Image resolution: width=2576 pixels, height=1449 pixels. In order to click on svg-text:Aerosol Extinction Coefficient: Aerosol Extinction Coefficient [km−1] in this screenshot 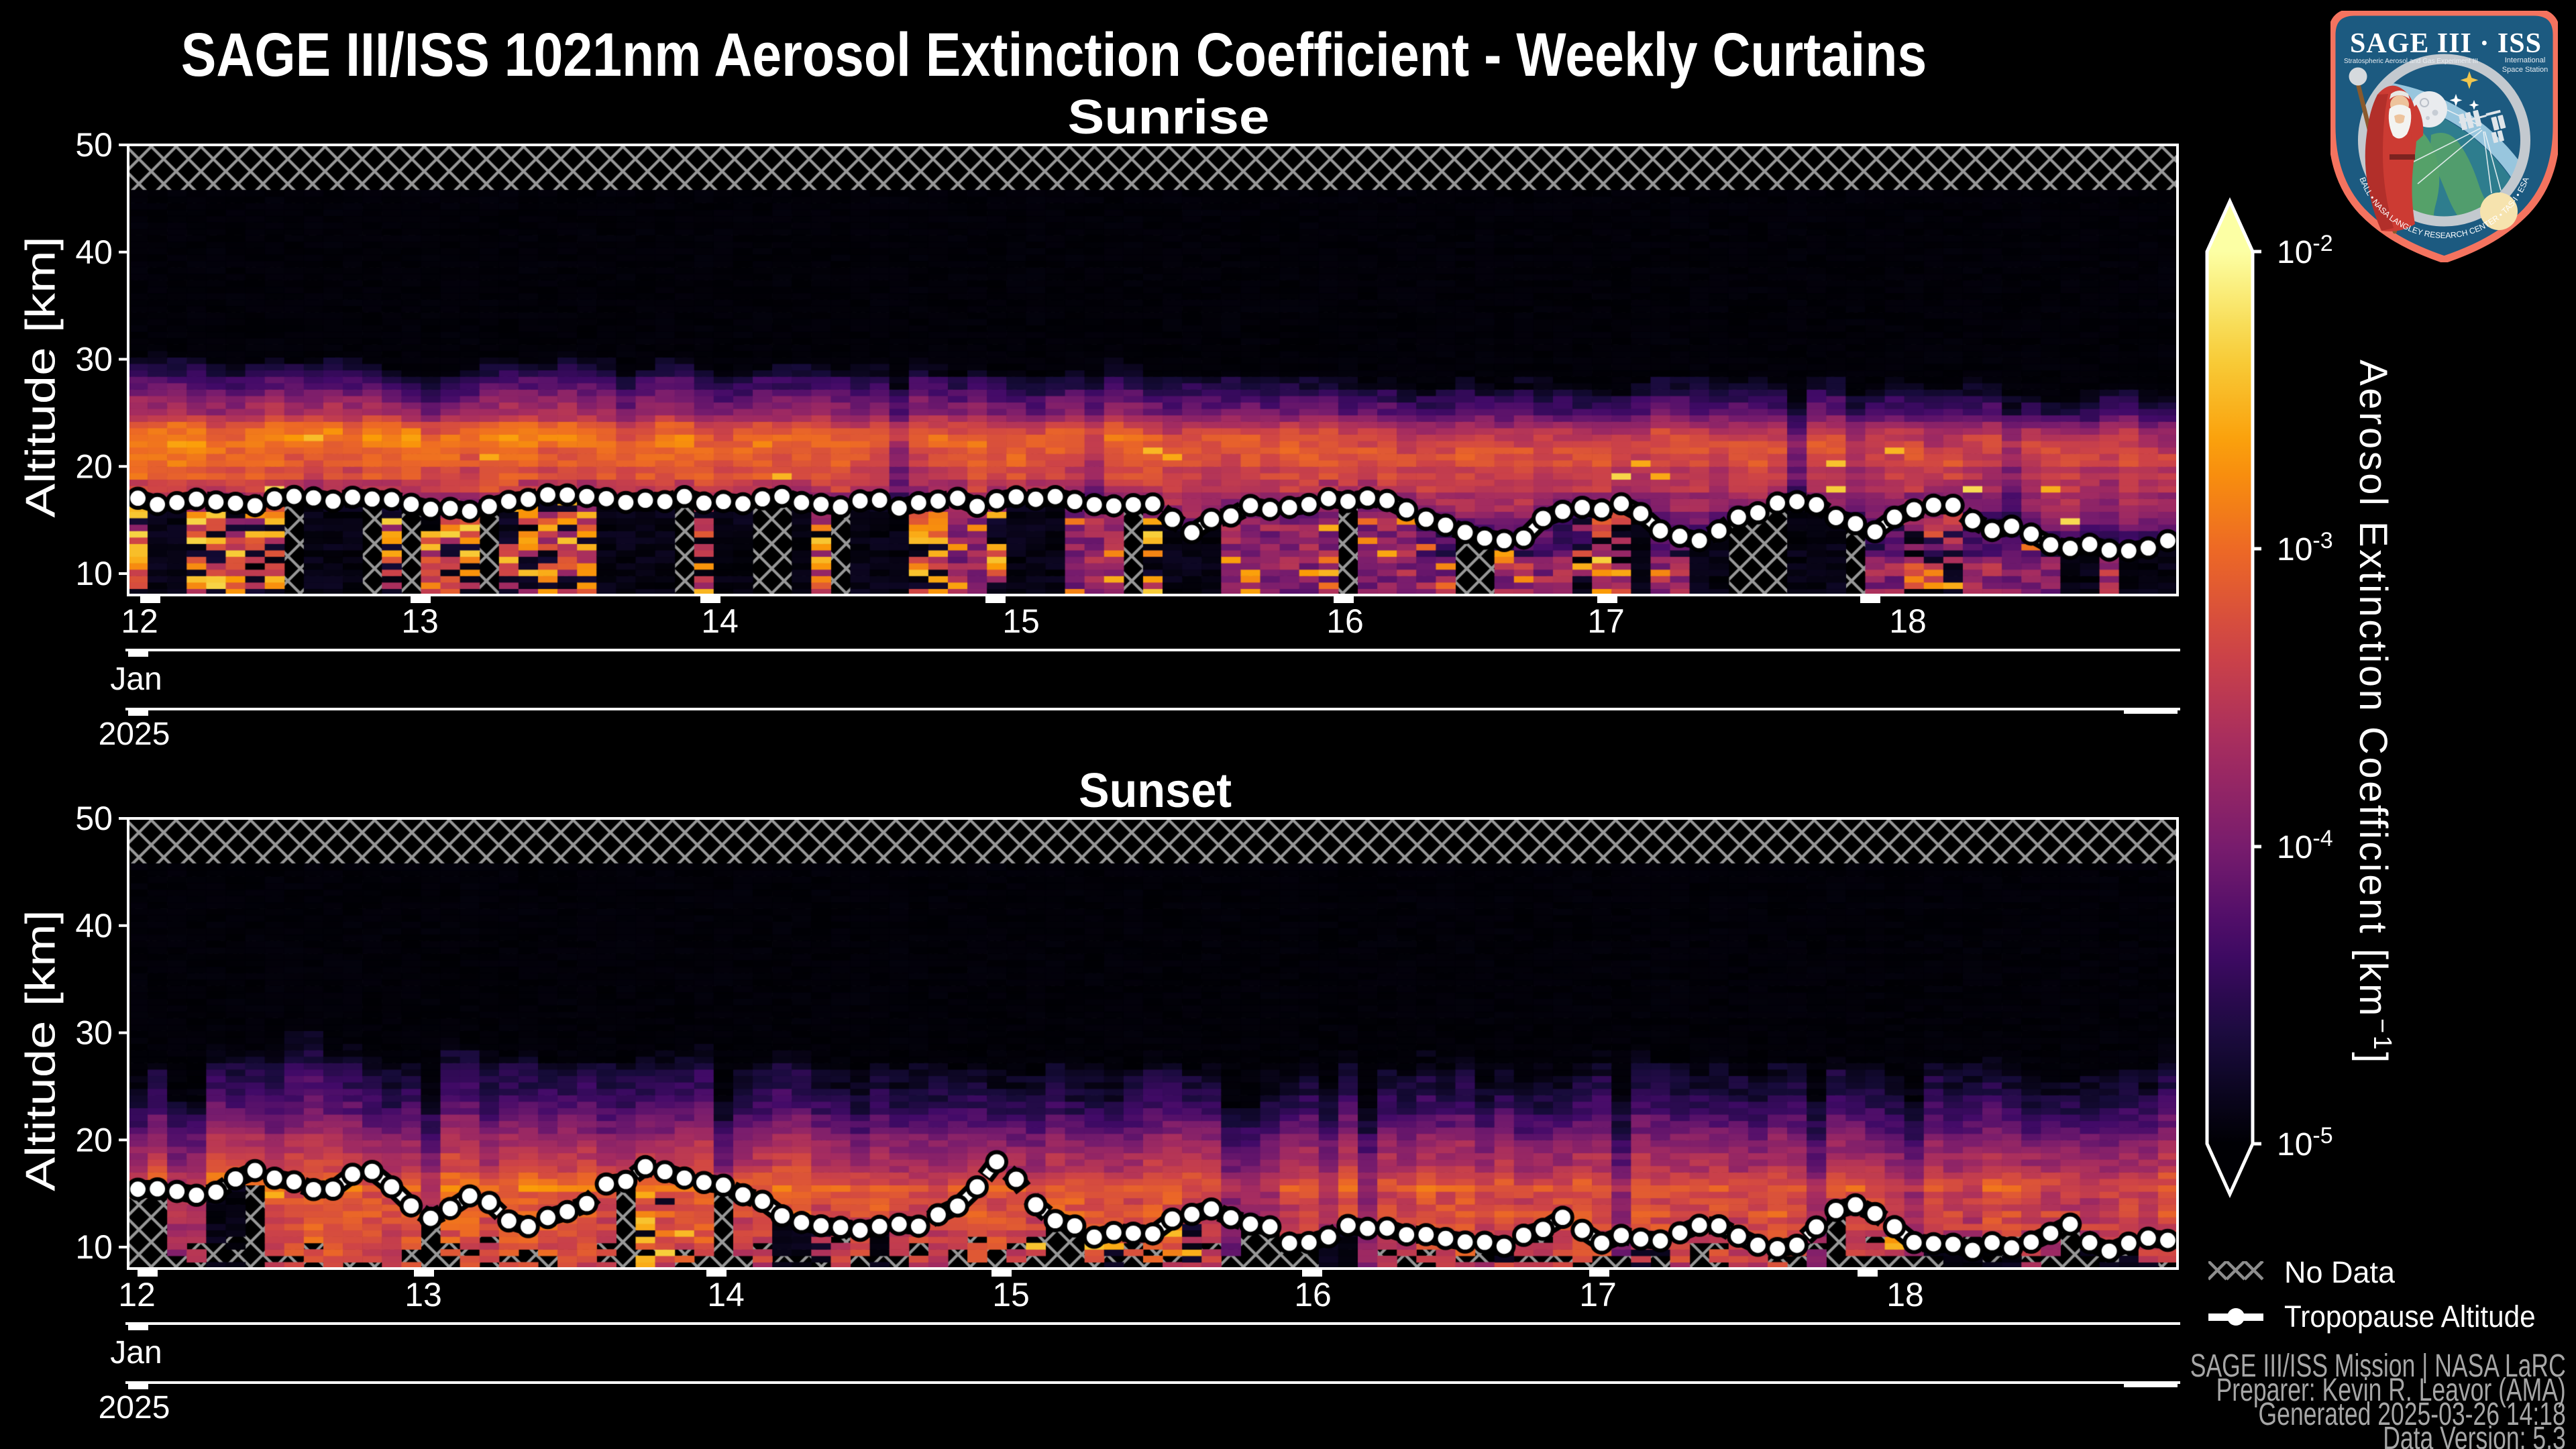, I will do `click(2373, 712)`.